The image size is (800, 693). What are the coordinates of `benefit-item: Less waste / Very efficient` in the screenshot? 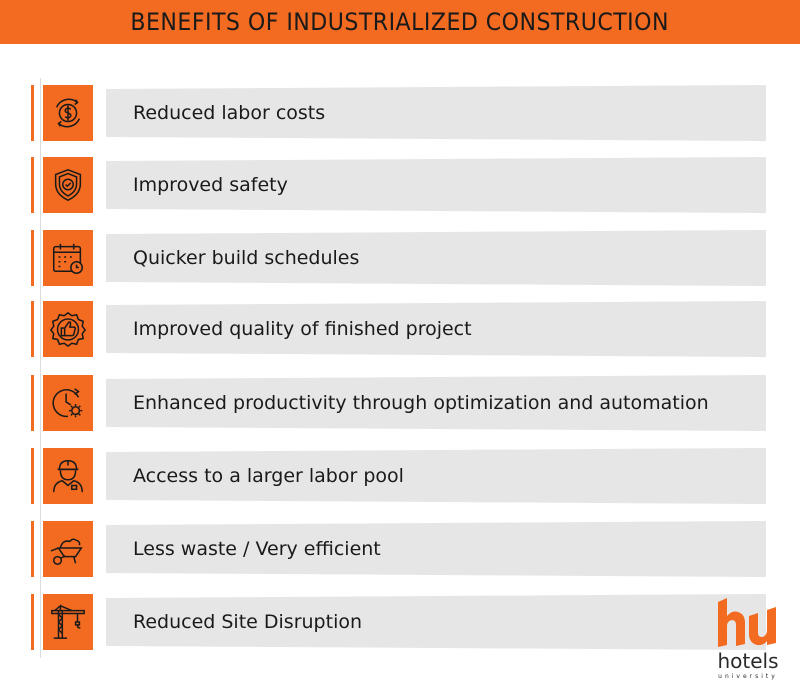 It's located at (401, 549).